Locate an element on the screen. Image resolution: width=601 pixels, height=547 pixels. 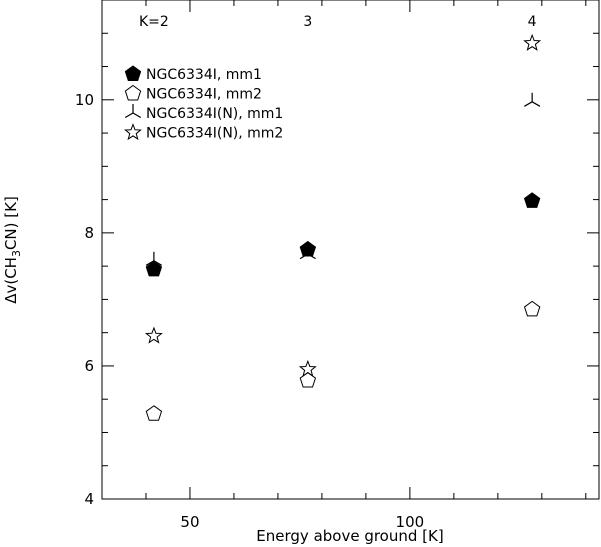
y-tick-label: 8 is located at coordinates (89, 233).